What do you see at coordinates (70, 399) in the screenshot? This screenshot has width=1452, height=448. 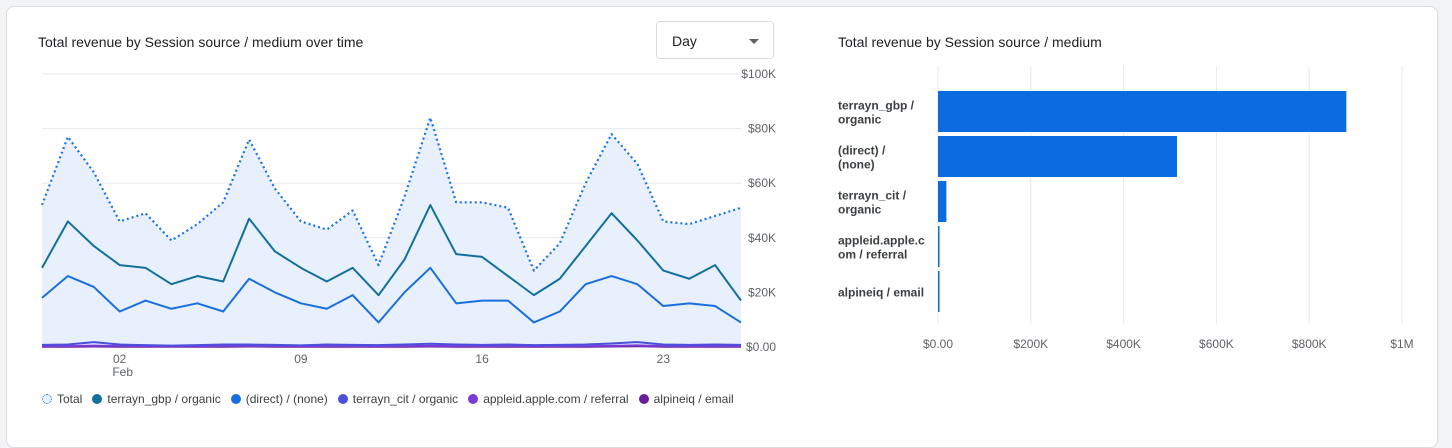 I see `legend-label: Total` at bounding box center [70, 399].